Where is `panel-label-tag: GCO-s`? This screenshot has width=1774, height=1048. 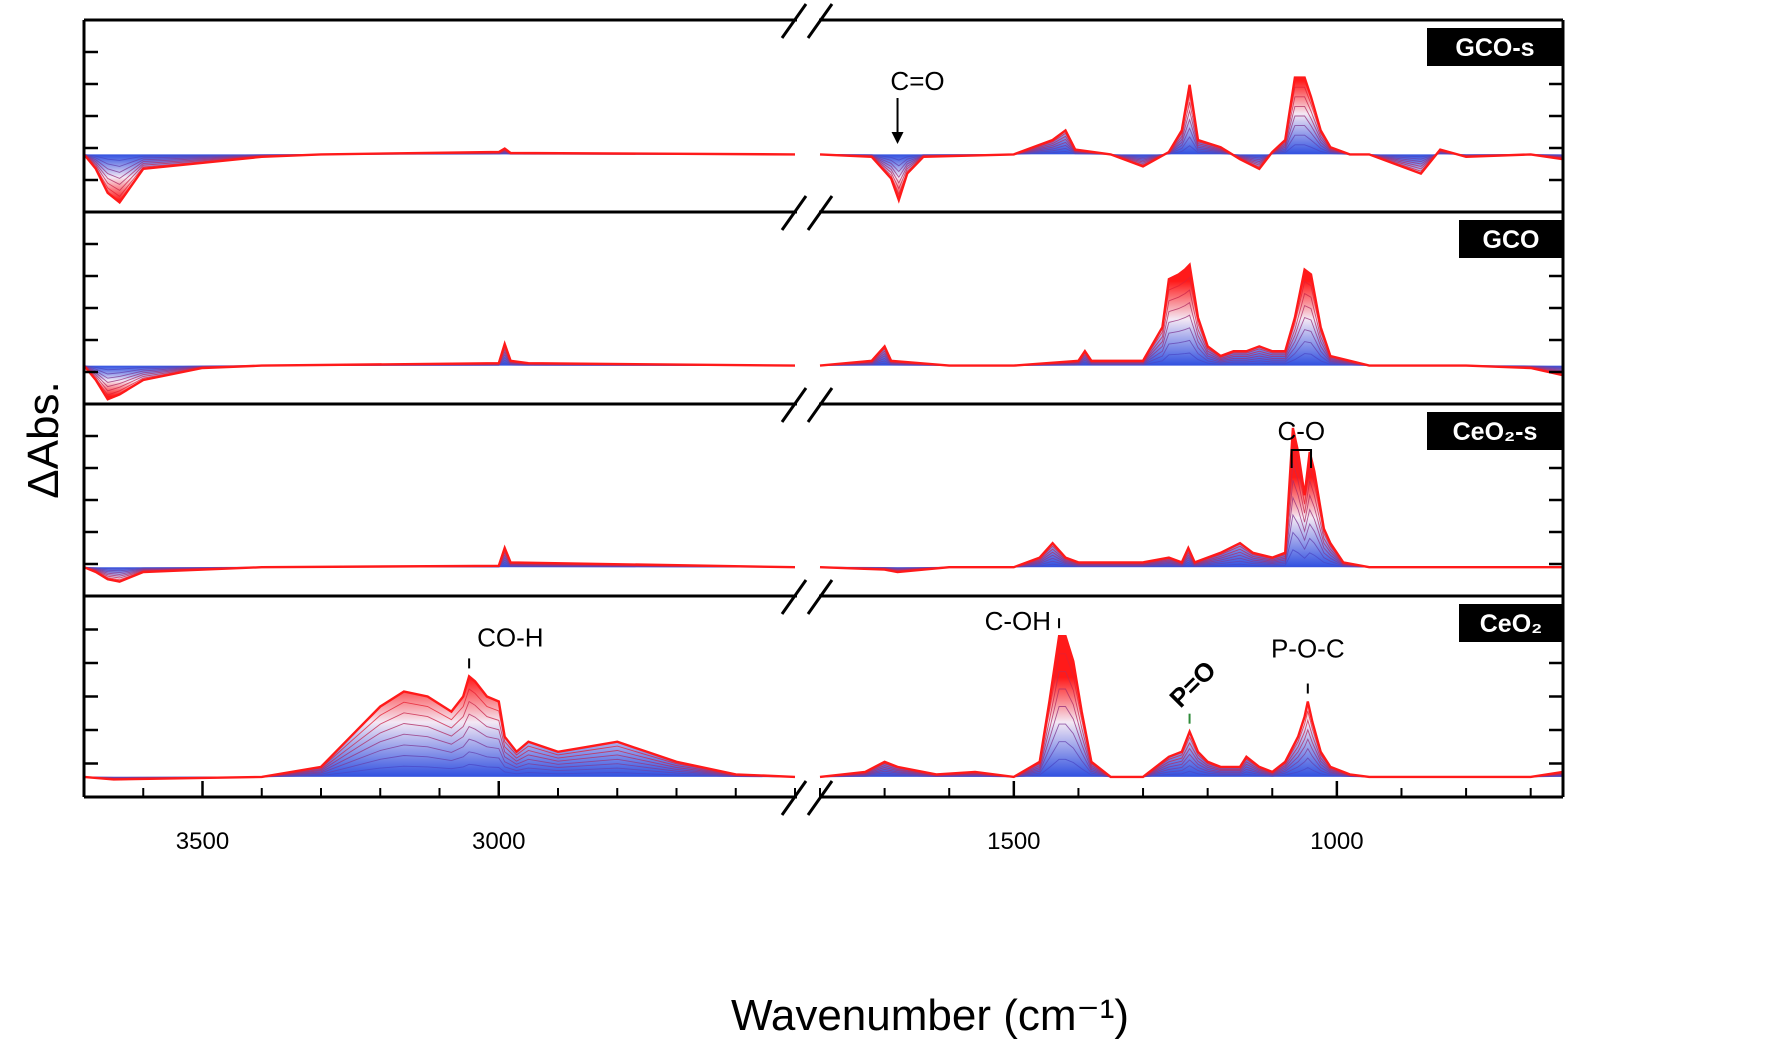 panel-label-tag: GCO-s is located at coordinates (1495, 47).